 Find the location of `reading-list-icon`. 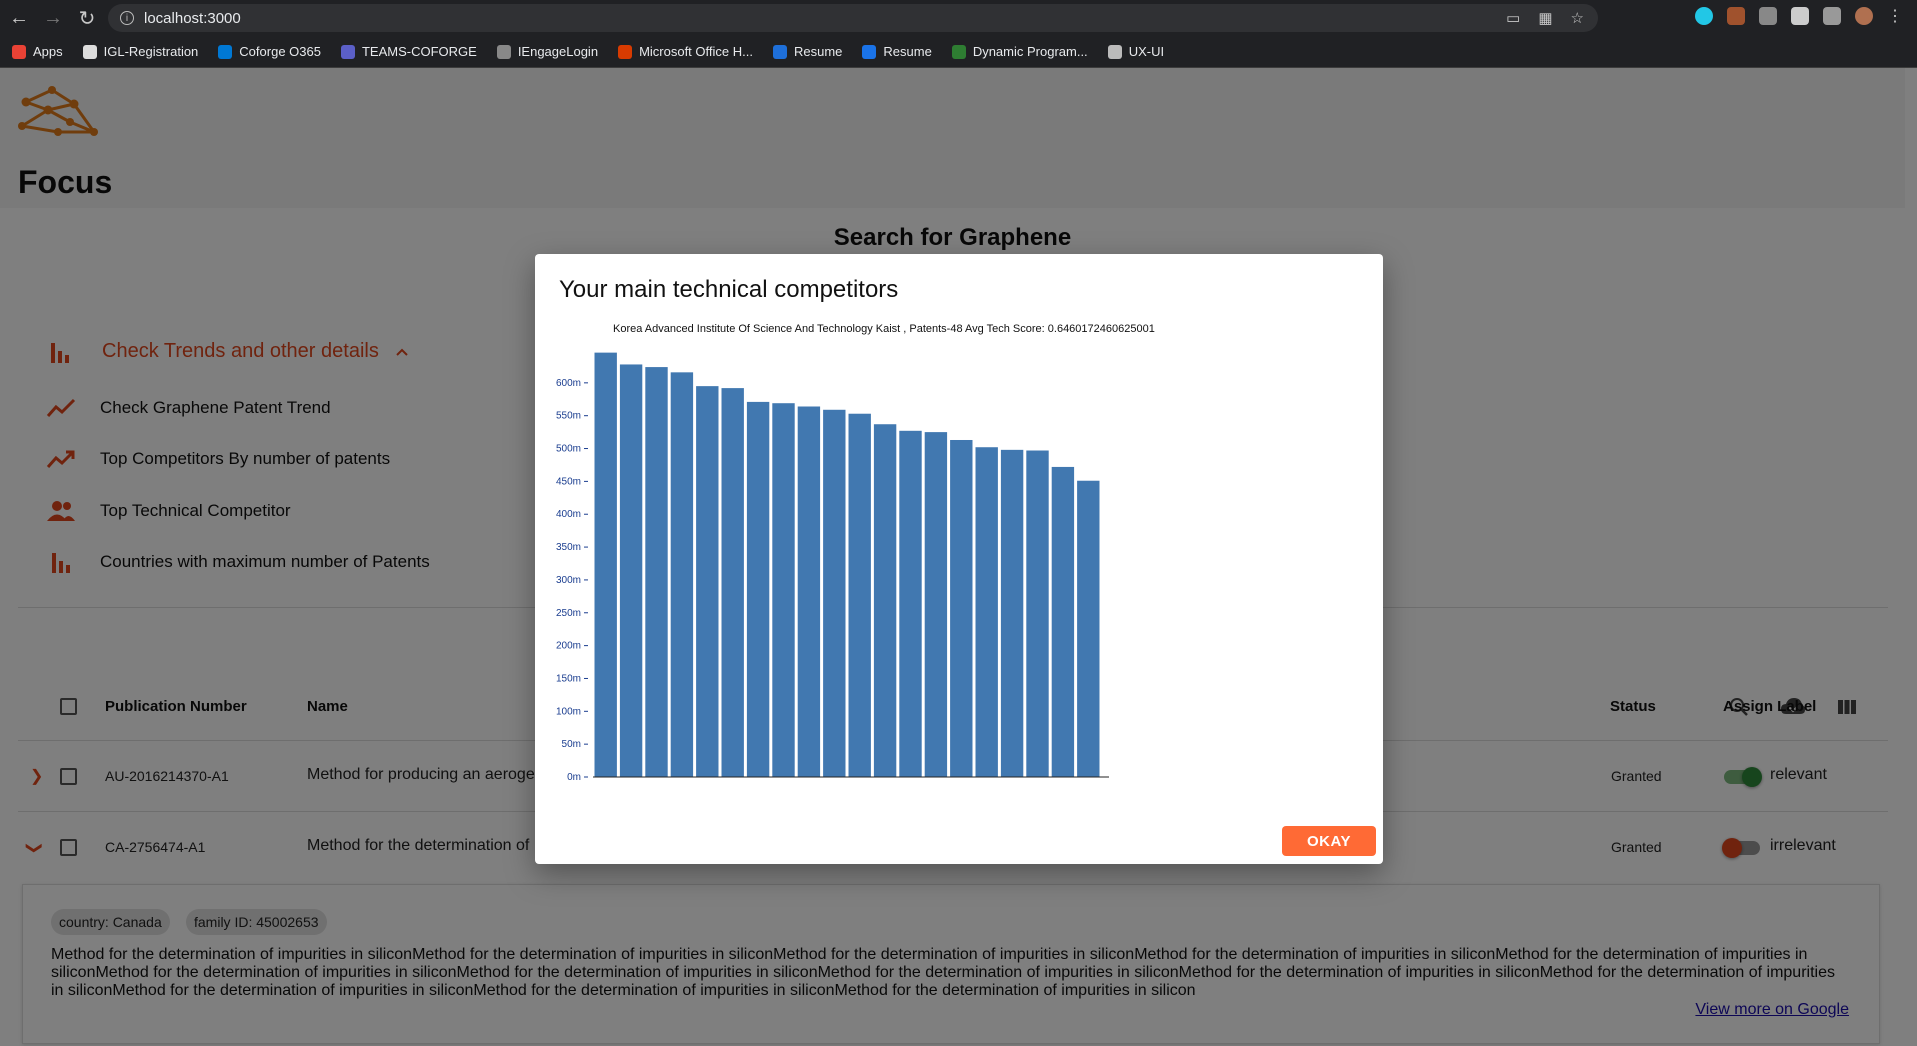

reading-list-icon is located at coordinates (1832, 16).